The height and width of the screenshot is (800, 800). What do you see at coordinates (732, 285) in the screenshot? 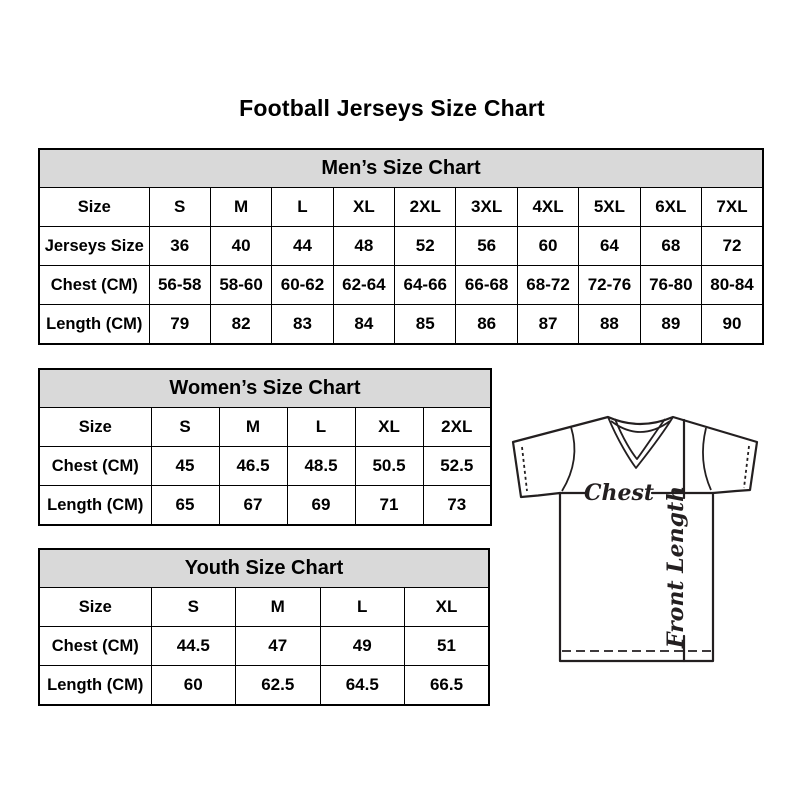
I see `chest-cell: 80-84` at bounding box center [732, 285].